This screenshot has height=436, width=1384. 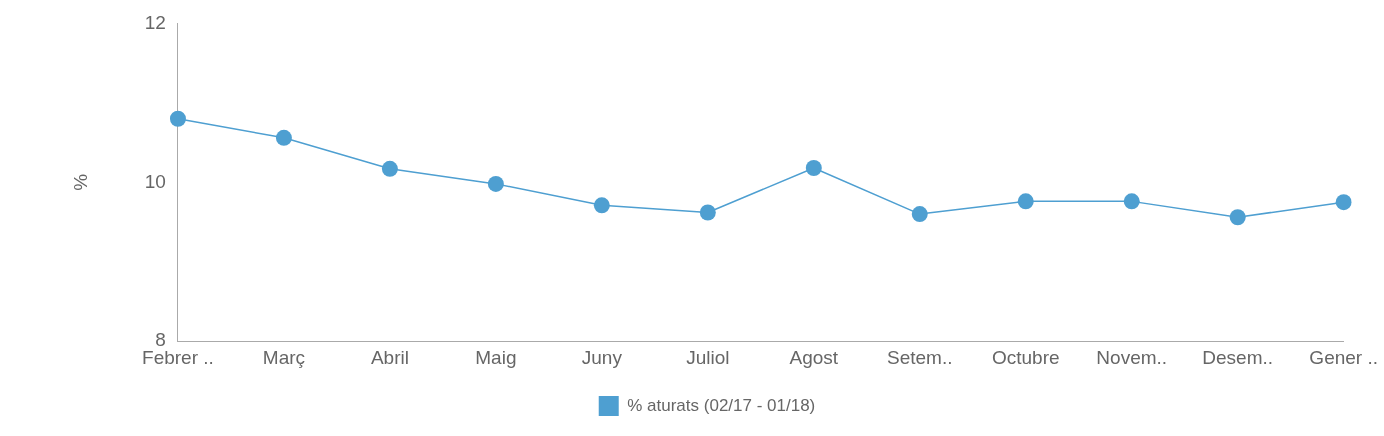 I want to click on x-tick-label: Novem.., so click(x=1132, y=357).